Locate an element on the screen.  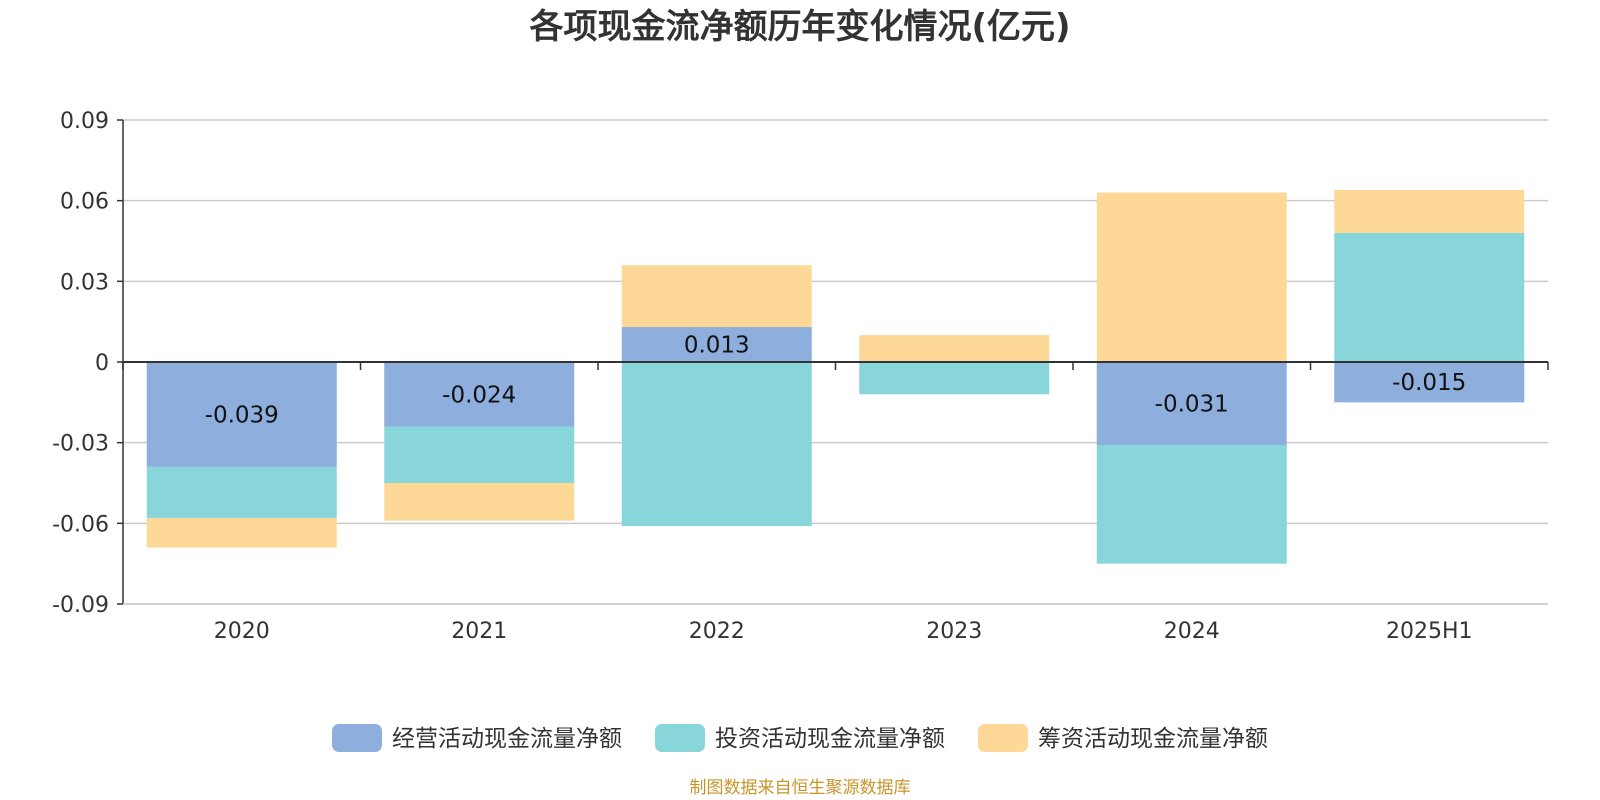
x-tick-label: 2020 is located at coordinates (242, 631).